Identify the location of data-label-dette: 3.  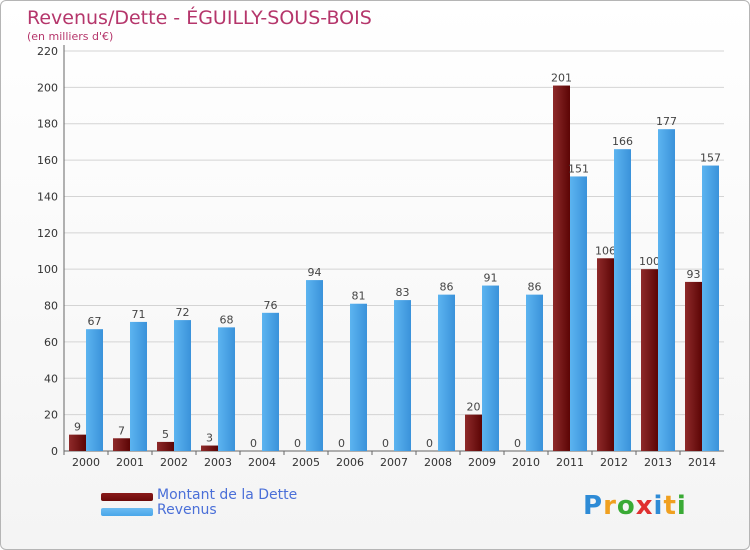
(209, 438).